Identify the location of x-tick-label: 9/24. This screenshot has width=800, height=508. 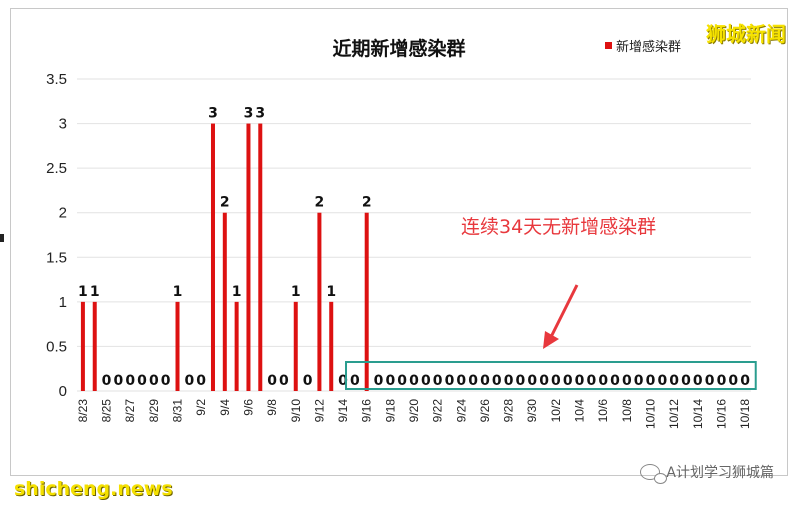
(461, 411).